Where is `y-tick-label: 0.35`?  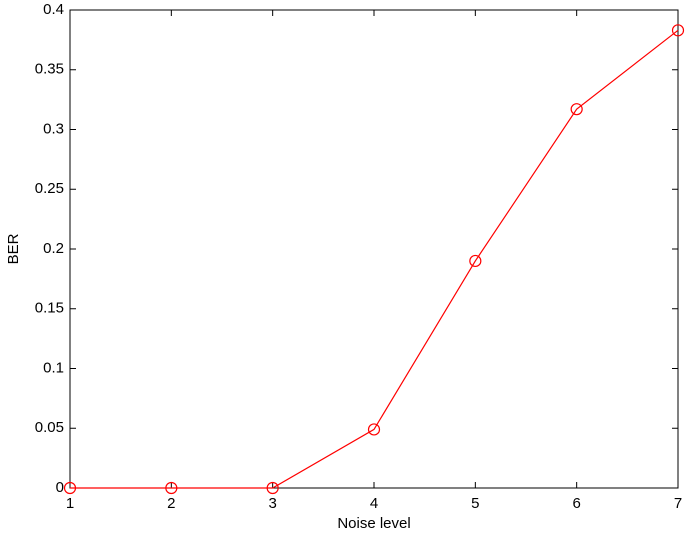 y-tick-label: 0.35 is located at coordinates (49, 69).